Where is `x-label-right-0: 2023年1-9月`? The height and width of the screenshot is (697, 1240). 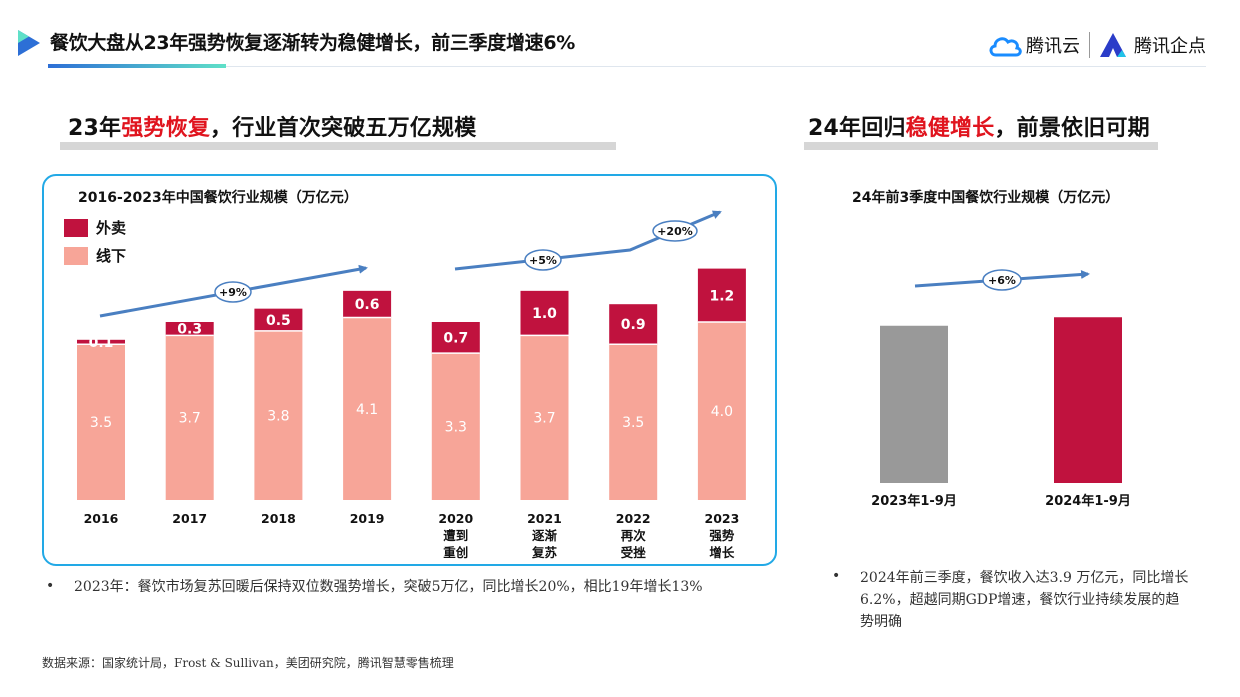 x-label-right-0: 2023年1-9月 is located at coordinates (914, 501).